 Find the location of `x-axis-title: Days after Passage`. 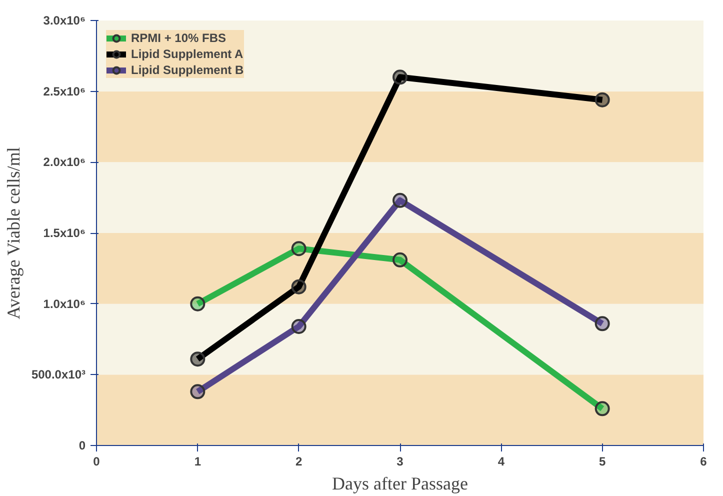

x-axis-title: Days after Passage is located at coordinates (400, 484).